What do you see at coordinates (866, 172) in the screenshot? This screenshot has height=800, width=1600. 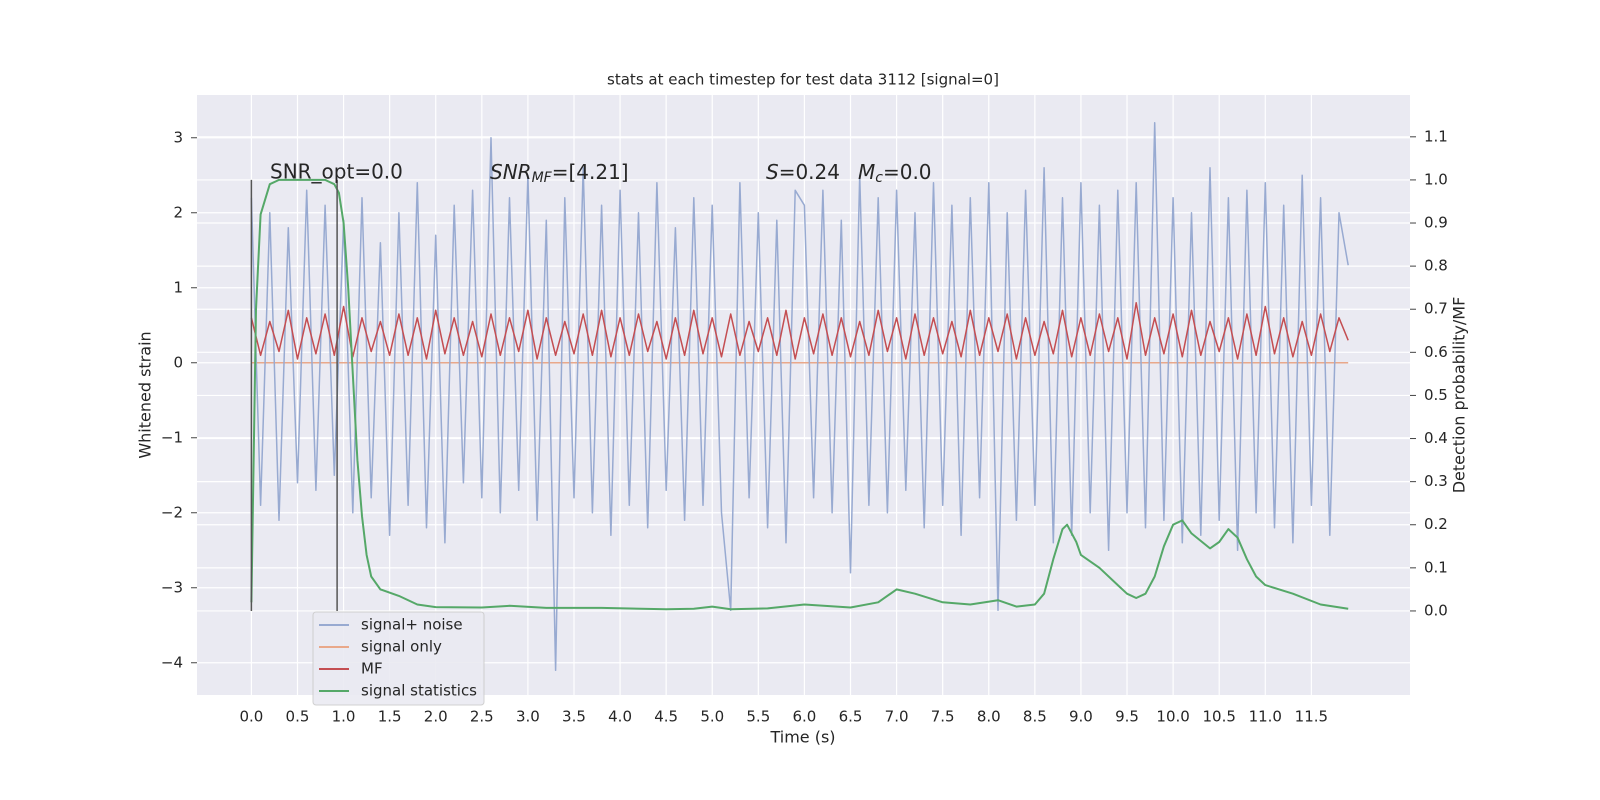 I see `annotation-base: M` at bounding box center [866, 172].